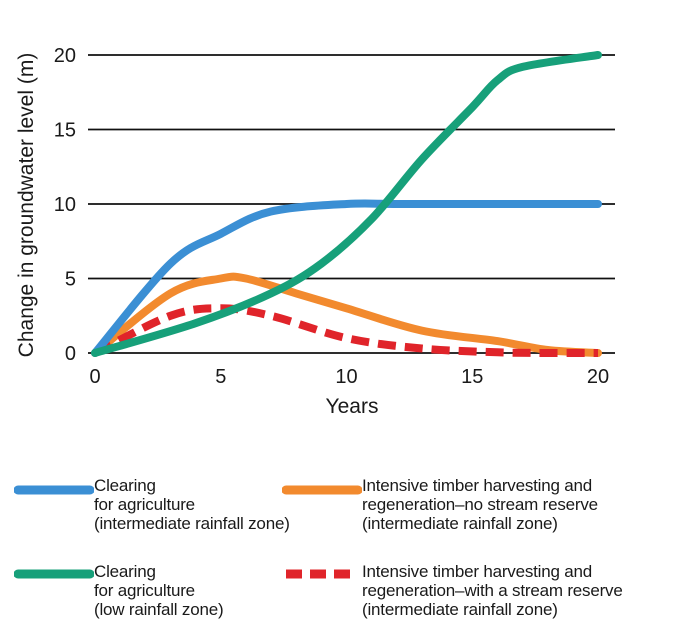 Image resolution: width=695 pixels, height=629 pixels. I want to click on x-axis-title: Years, so click(352, 406).